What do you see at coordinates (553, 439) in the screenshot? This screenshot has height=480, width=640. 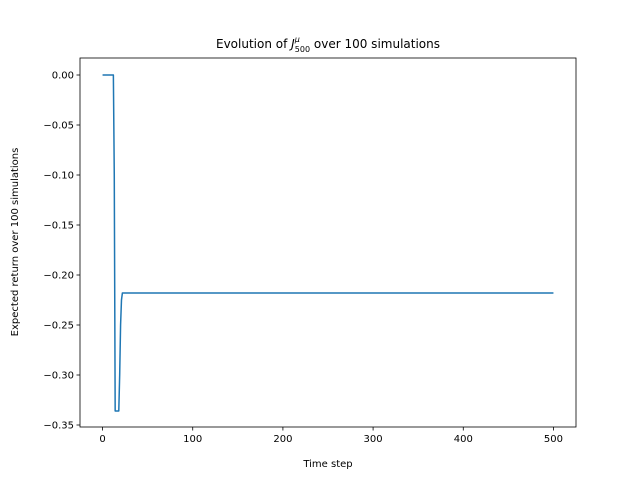 I see `x-tick-label: 500` at bounding box center [553, 439].